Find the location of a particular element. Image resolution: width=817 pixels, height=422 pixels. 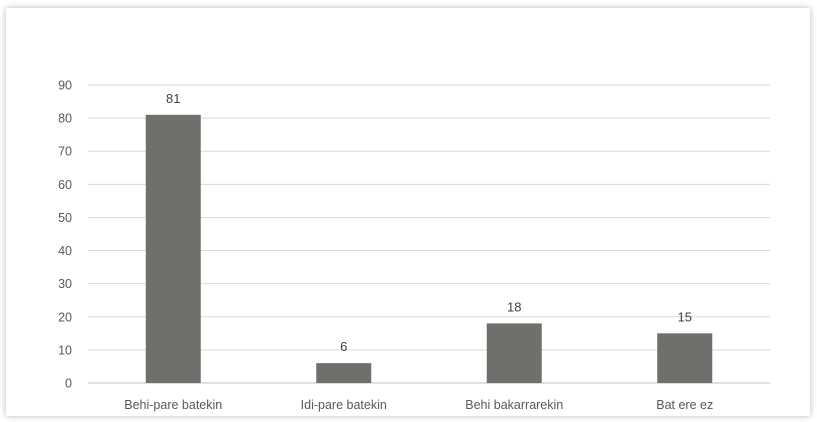

bar-value-label: 18 is located at coordinates (514, 306).